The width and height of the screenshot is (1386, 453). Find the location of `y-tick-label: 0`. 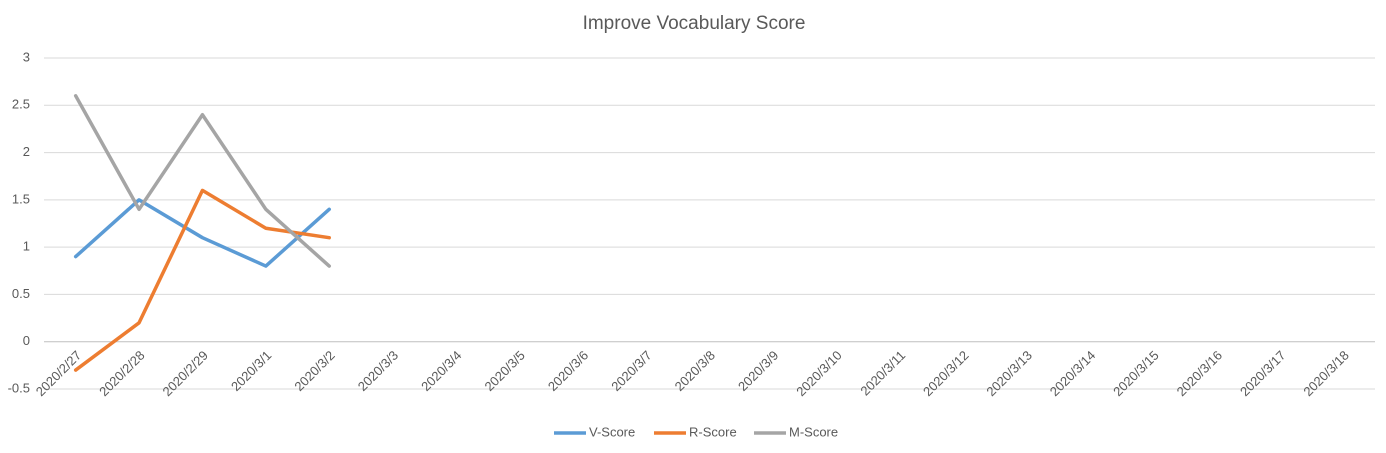

y-tick-label: 0 is located at coordinates (26, 340).